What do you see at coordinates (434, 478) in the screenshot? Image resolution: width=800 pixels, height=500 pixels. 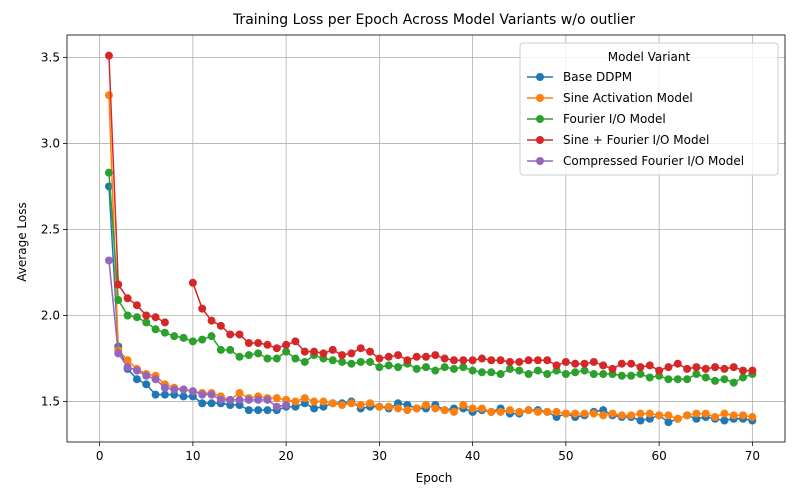 I see `x-axis-title: Epoch` at bounding box center [434, 478].